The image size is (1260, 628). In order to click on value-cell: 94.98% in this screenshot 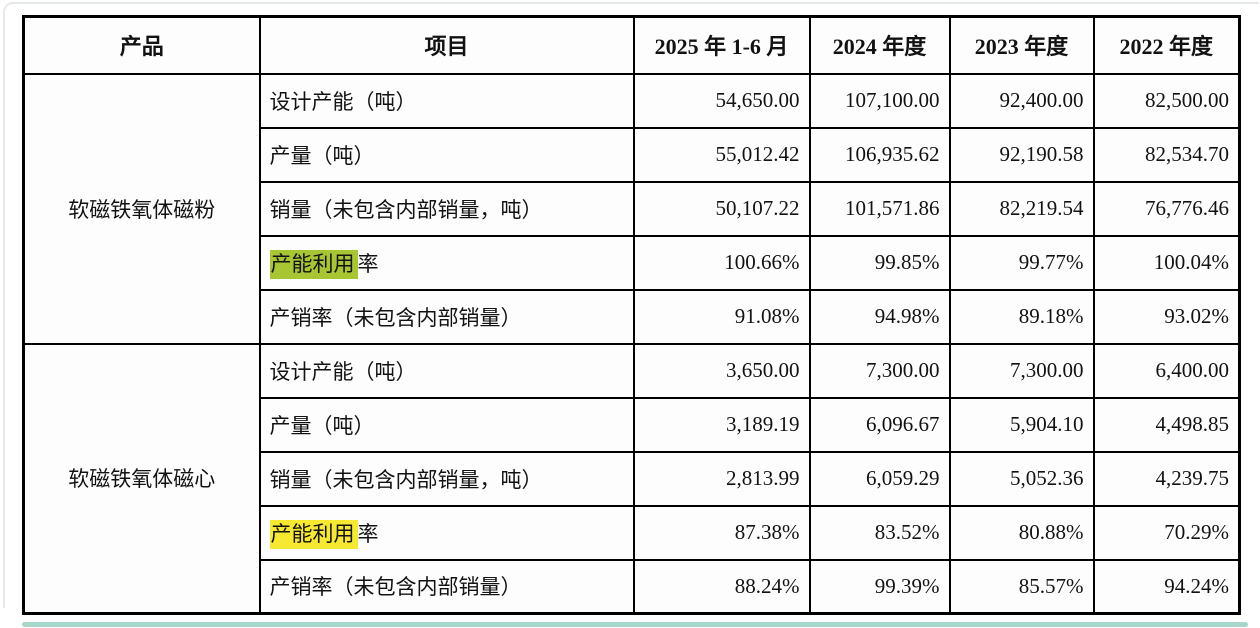, I will do `click(879, 316)`.